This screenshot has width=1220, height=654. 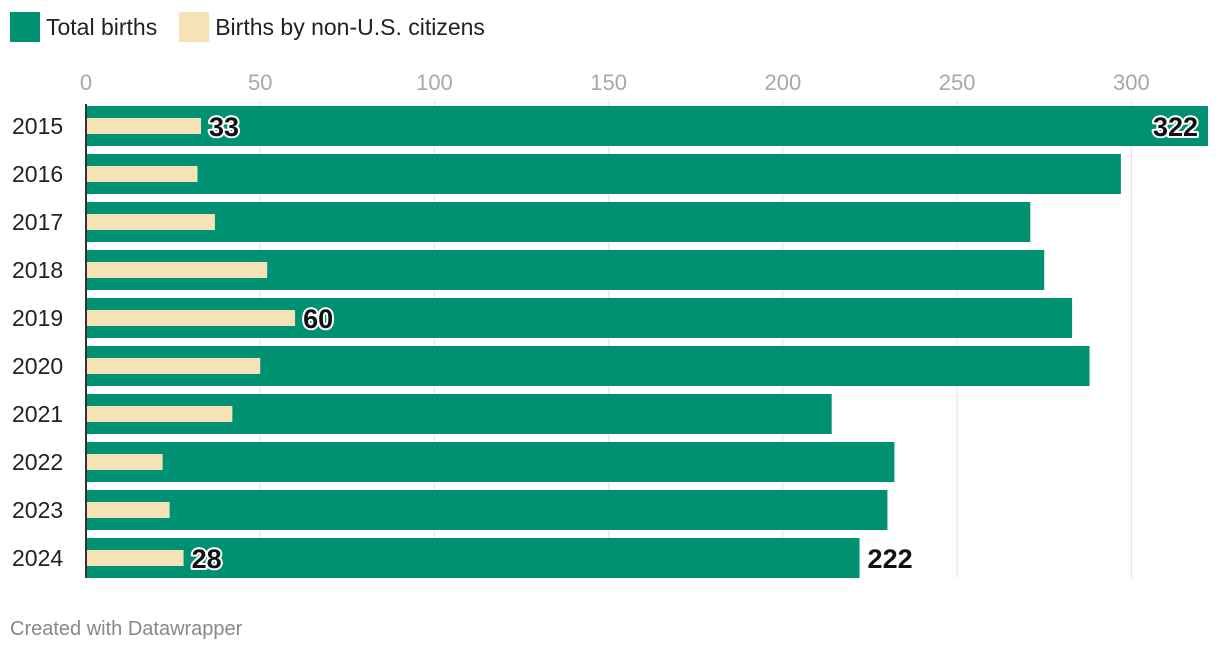 What do you see at coordinates (37, 366) in the screenshot?
I see `y-category-label: 2020` at bounding box center [37, 366].